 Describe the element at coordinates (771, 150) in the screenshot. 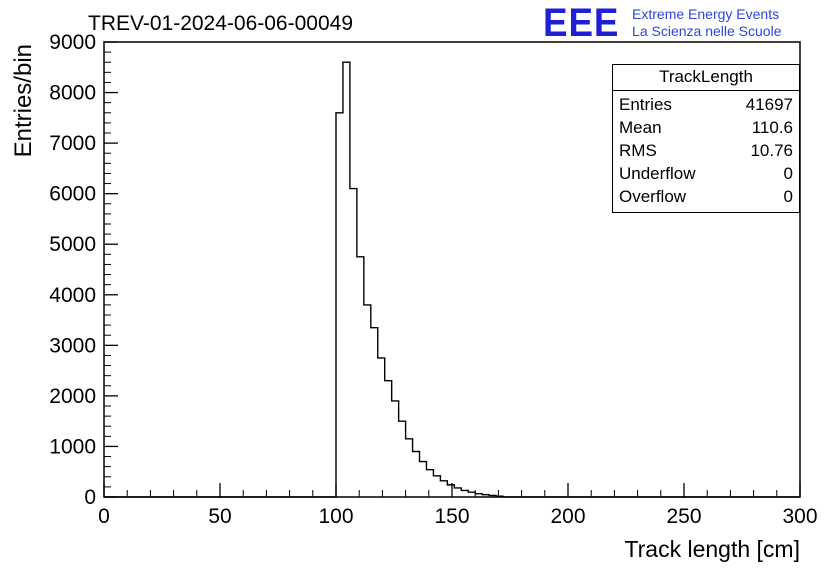

I see `stats-value: 10.76` at that location.